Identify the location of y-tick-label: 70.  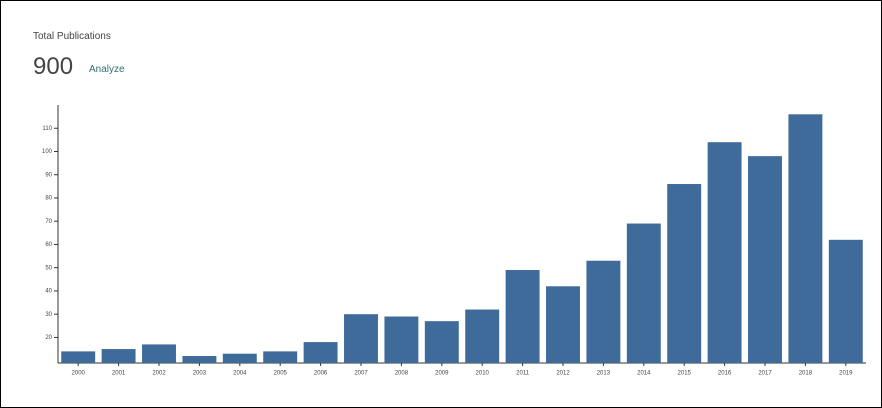
(48, 222).